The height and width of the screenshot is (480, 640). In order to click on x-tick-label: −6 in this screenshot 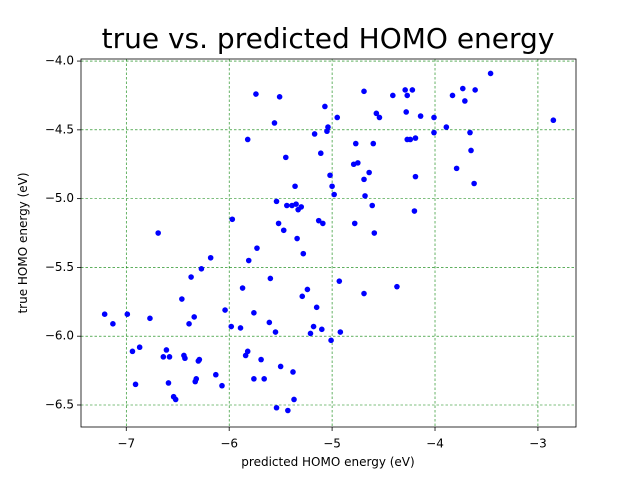, I will do `click(229, 444)`.